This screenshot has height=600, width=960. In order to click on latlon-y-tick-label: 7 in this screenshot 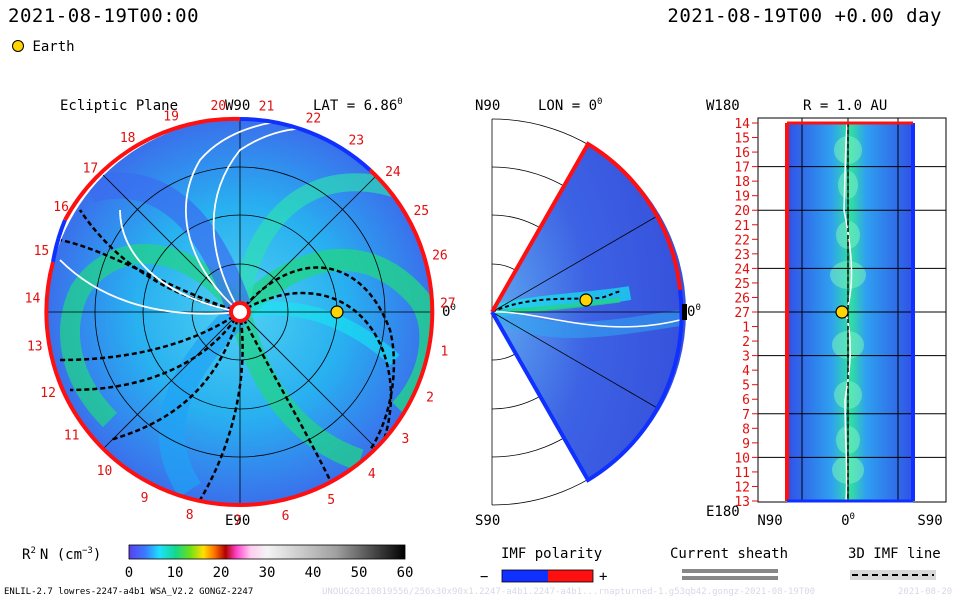, I will do `click(746, 415)`.